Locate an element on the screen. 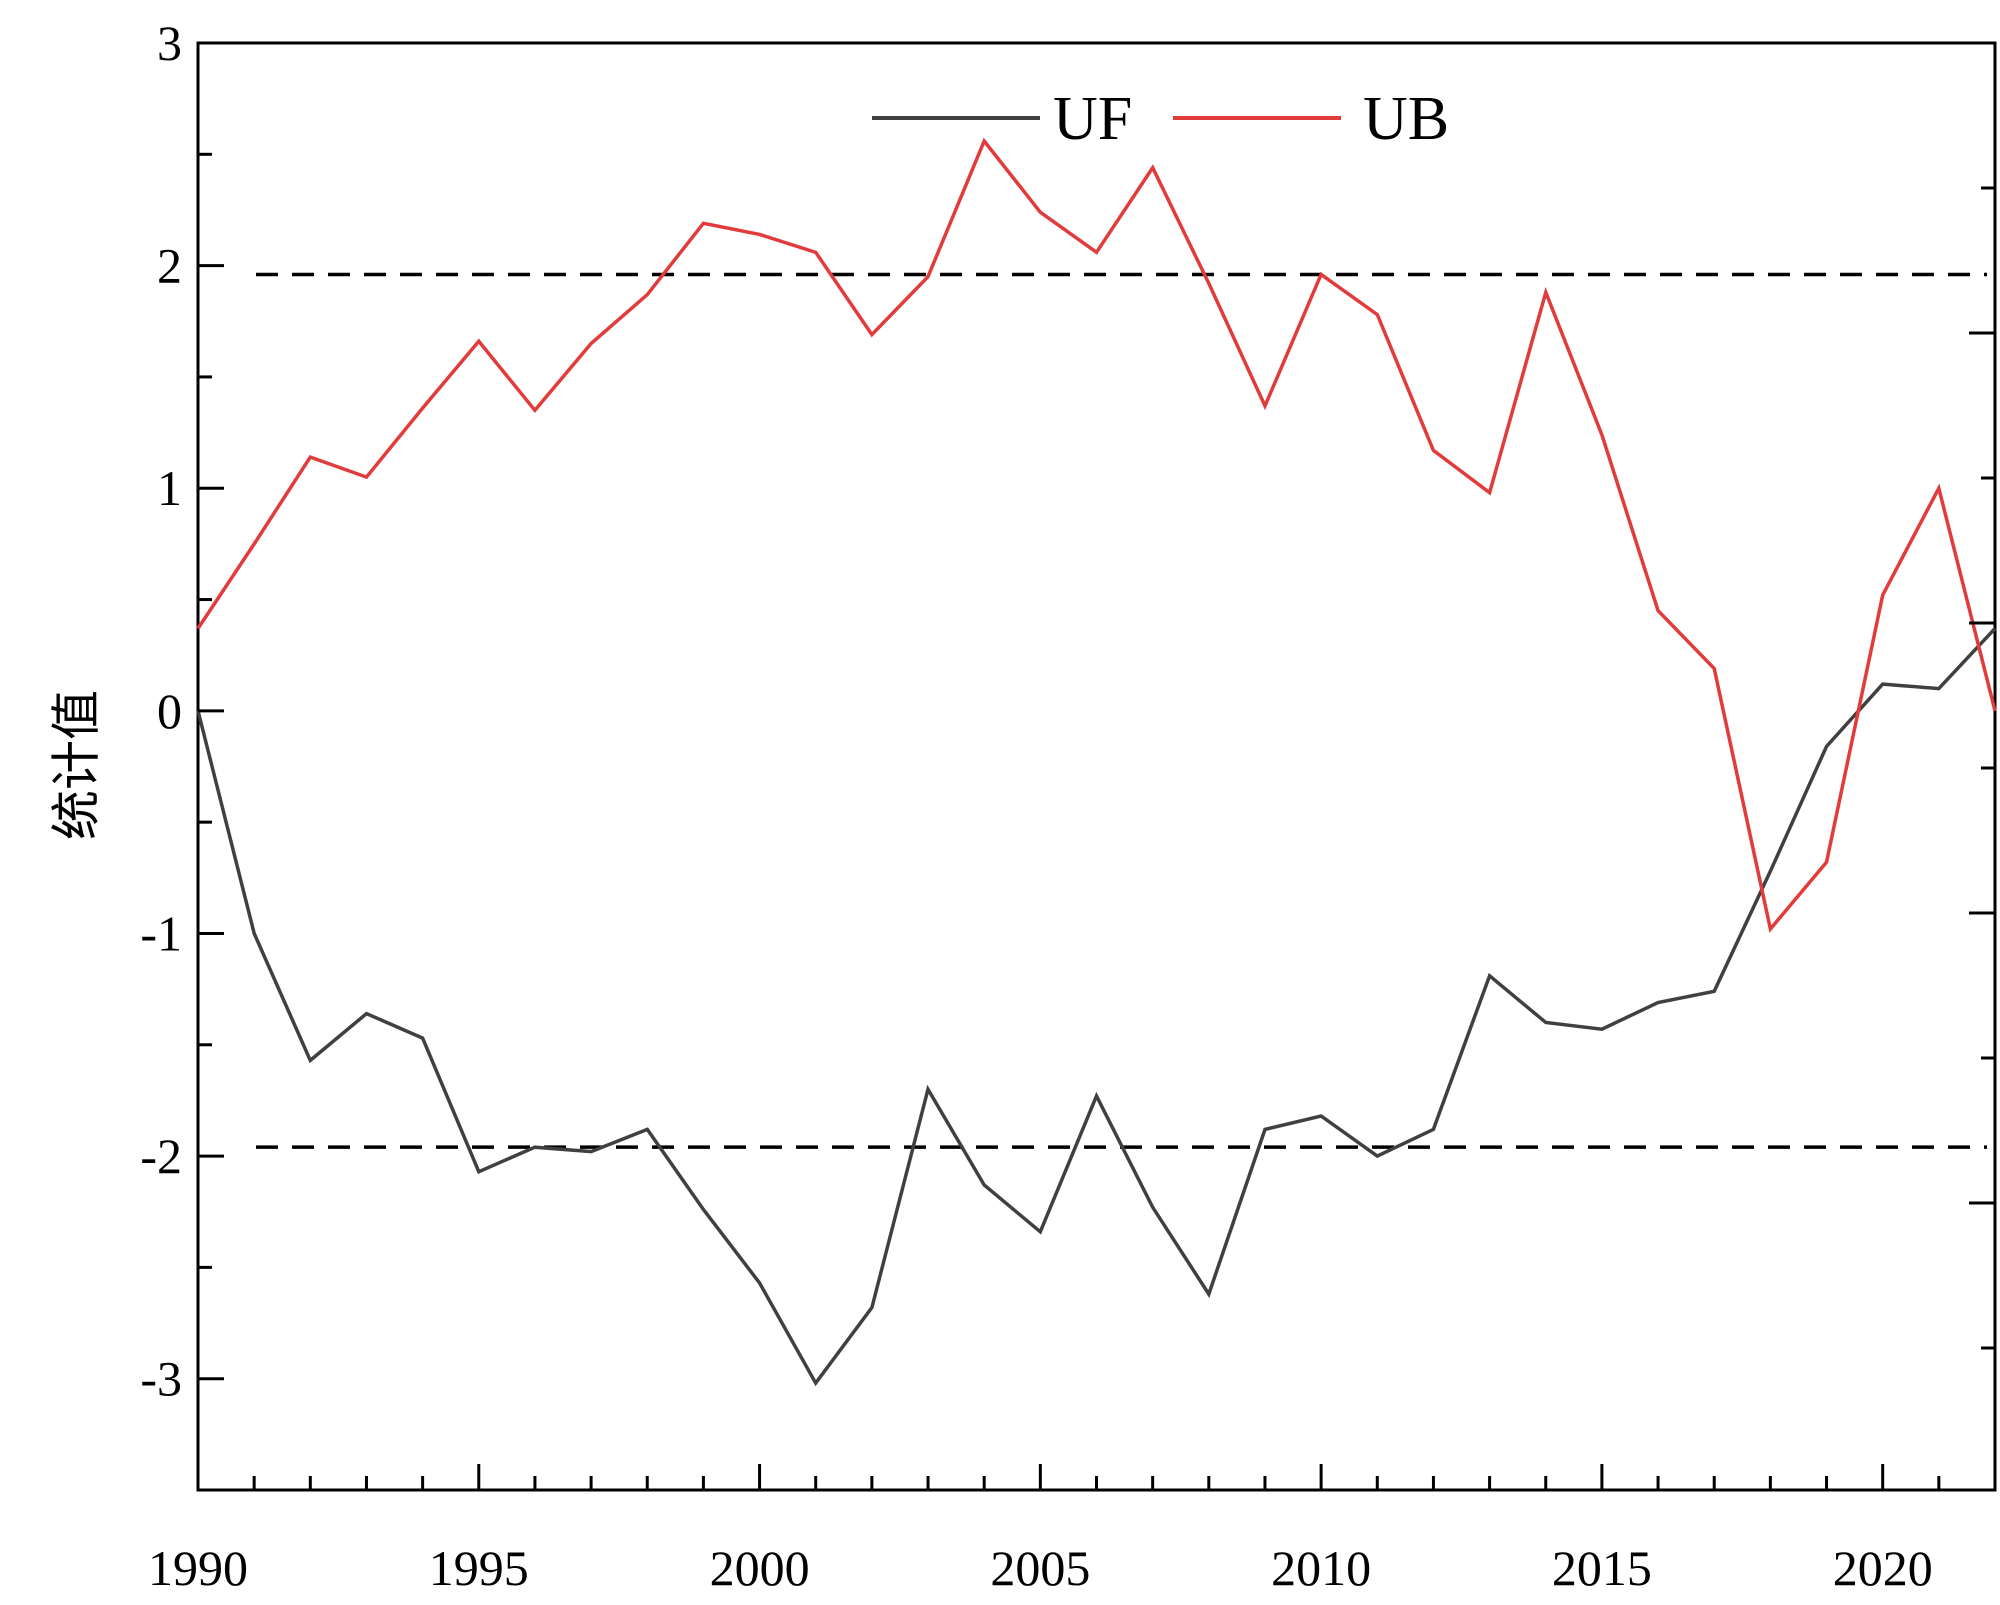 The height and width of the screenshot is (1605, 2000). x-tick-label: 2020 is located at coordinates (1883, 1568).